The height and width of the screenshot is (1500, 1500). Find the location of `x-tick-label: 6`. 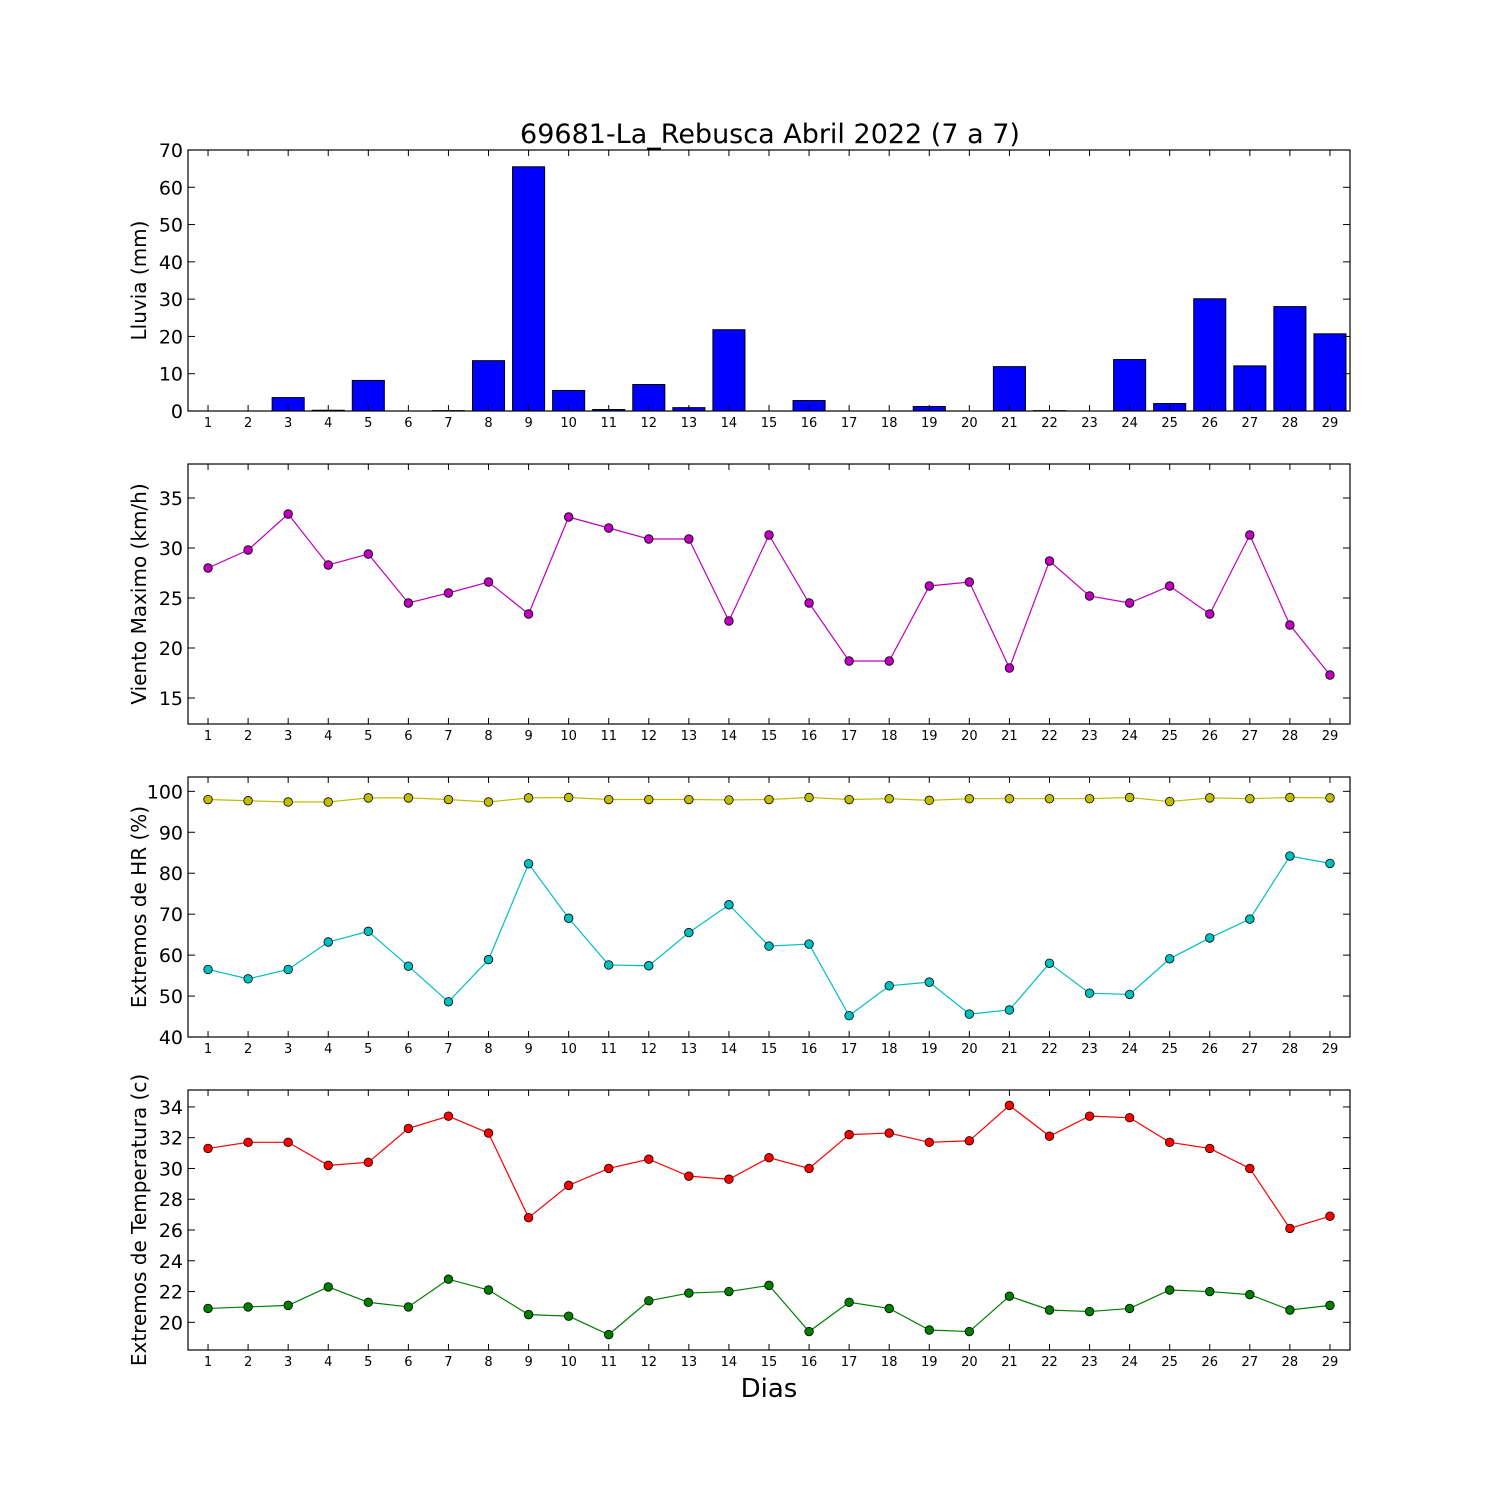

x-tick-label: 6 is located at coordinates (408, 1049).